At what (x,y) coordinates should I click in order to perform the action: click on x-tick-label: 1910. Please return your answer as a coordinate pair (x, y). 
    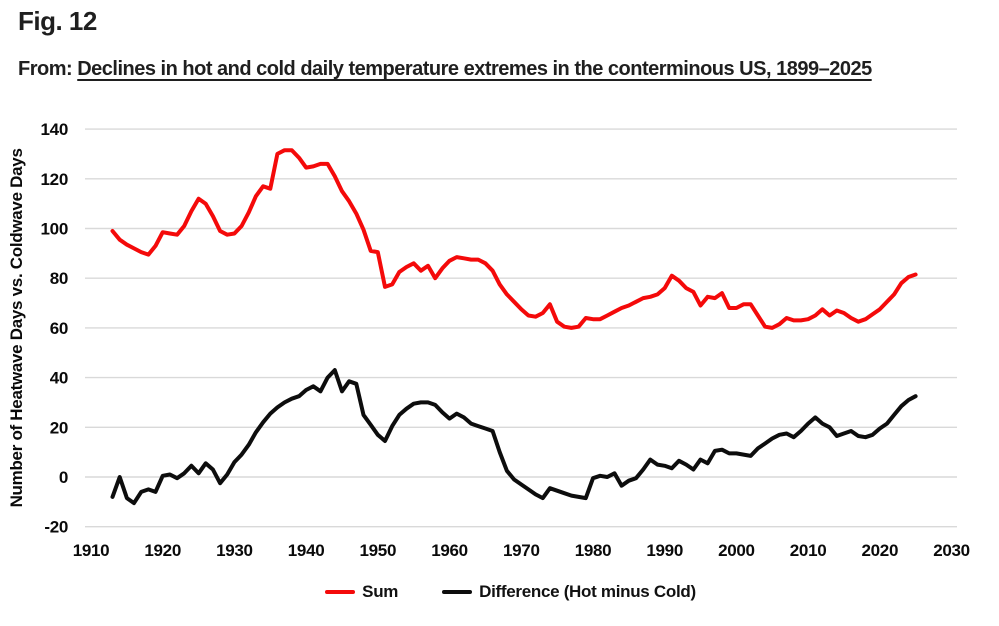
    Looking at the image, I should click on (91, 550).